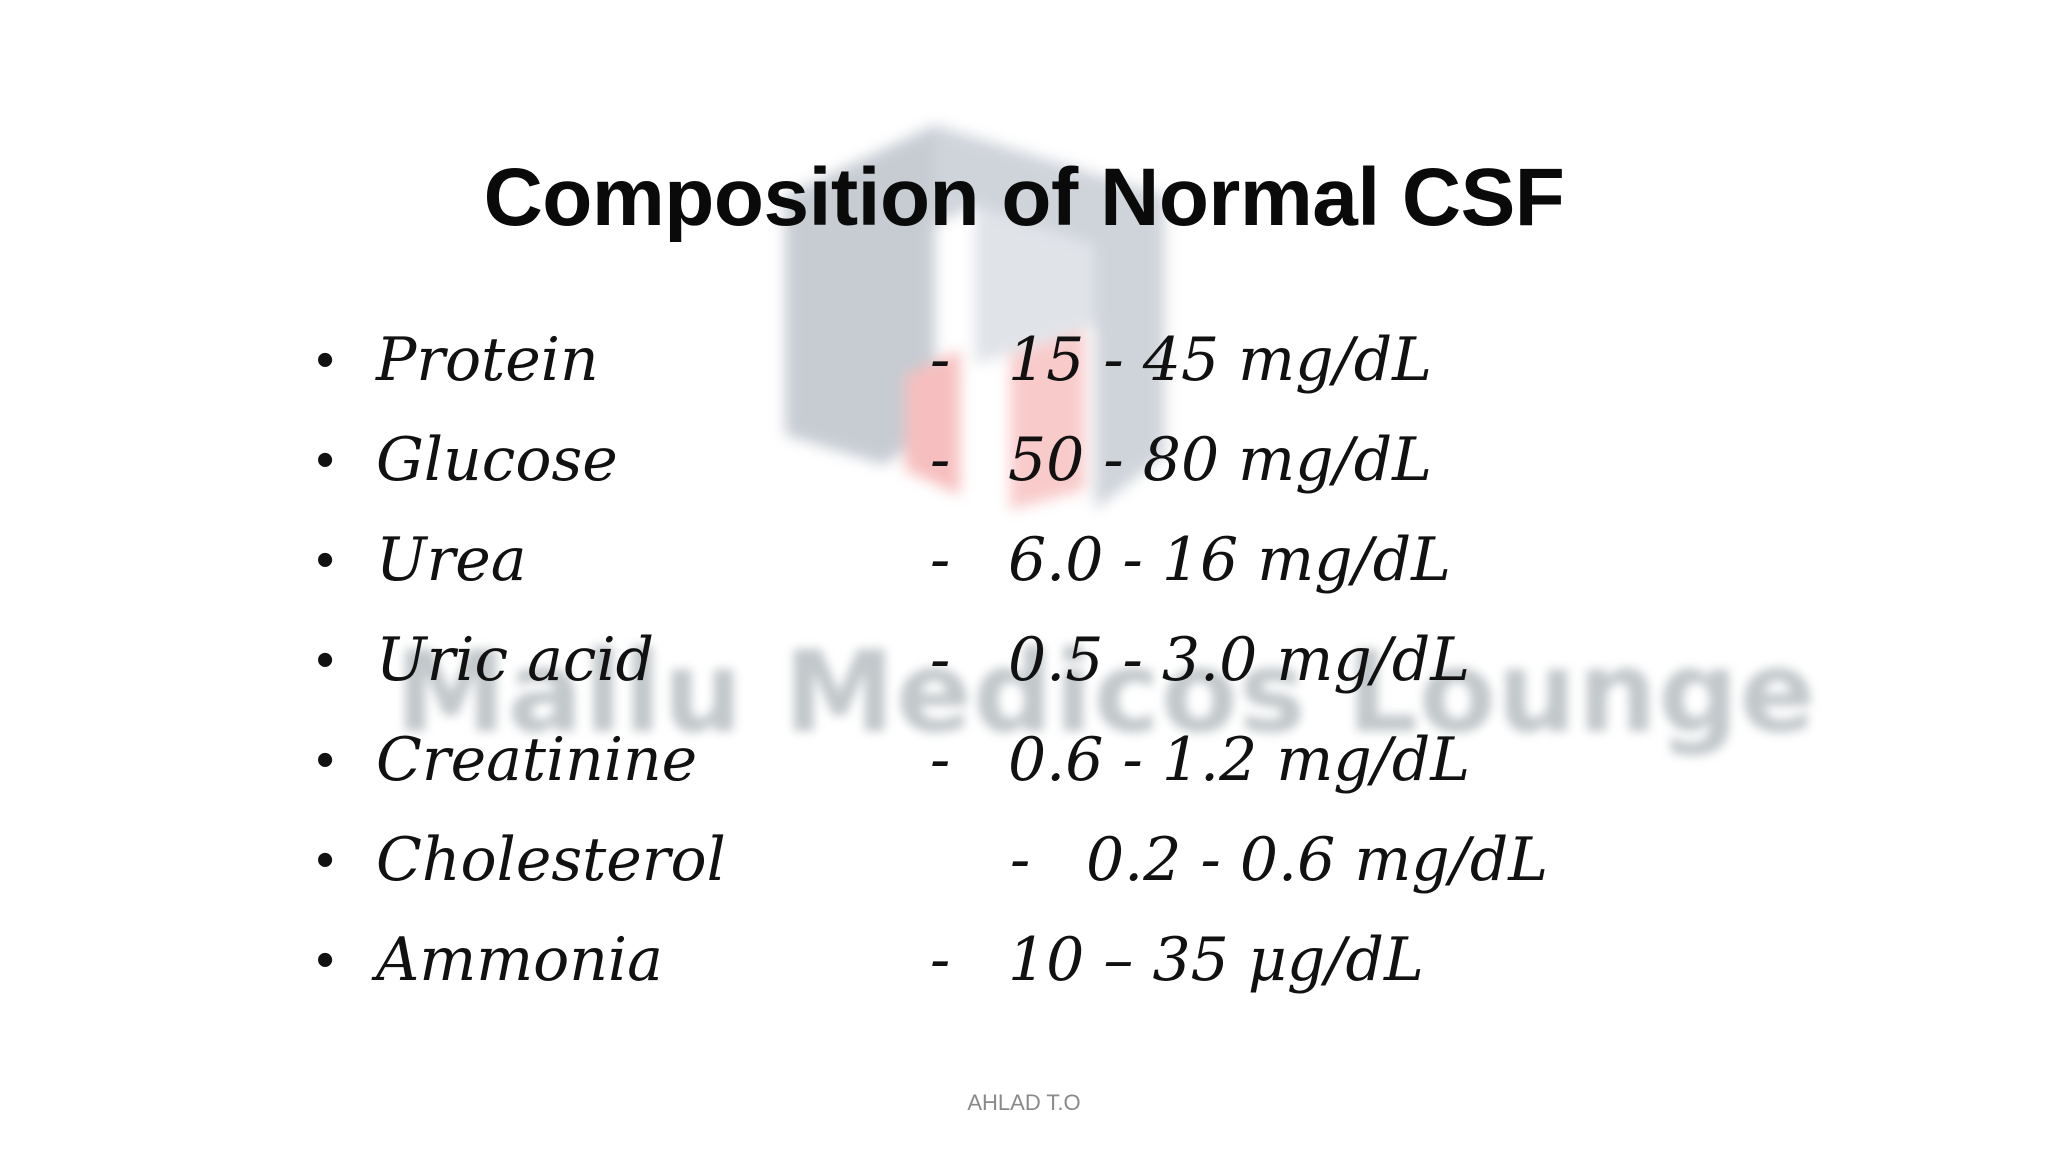 This screenshot has height=1152, width=2048. What do you see at coordinates (1047, 420) in the screenshot?
I see `logo-red-right` at bounding box center [1047, 420].